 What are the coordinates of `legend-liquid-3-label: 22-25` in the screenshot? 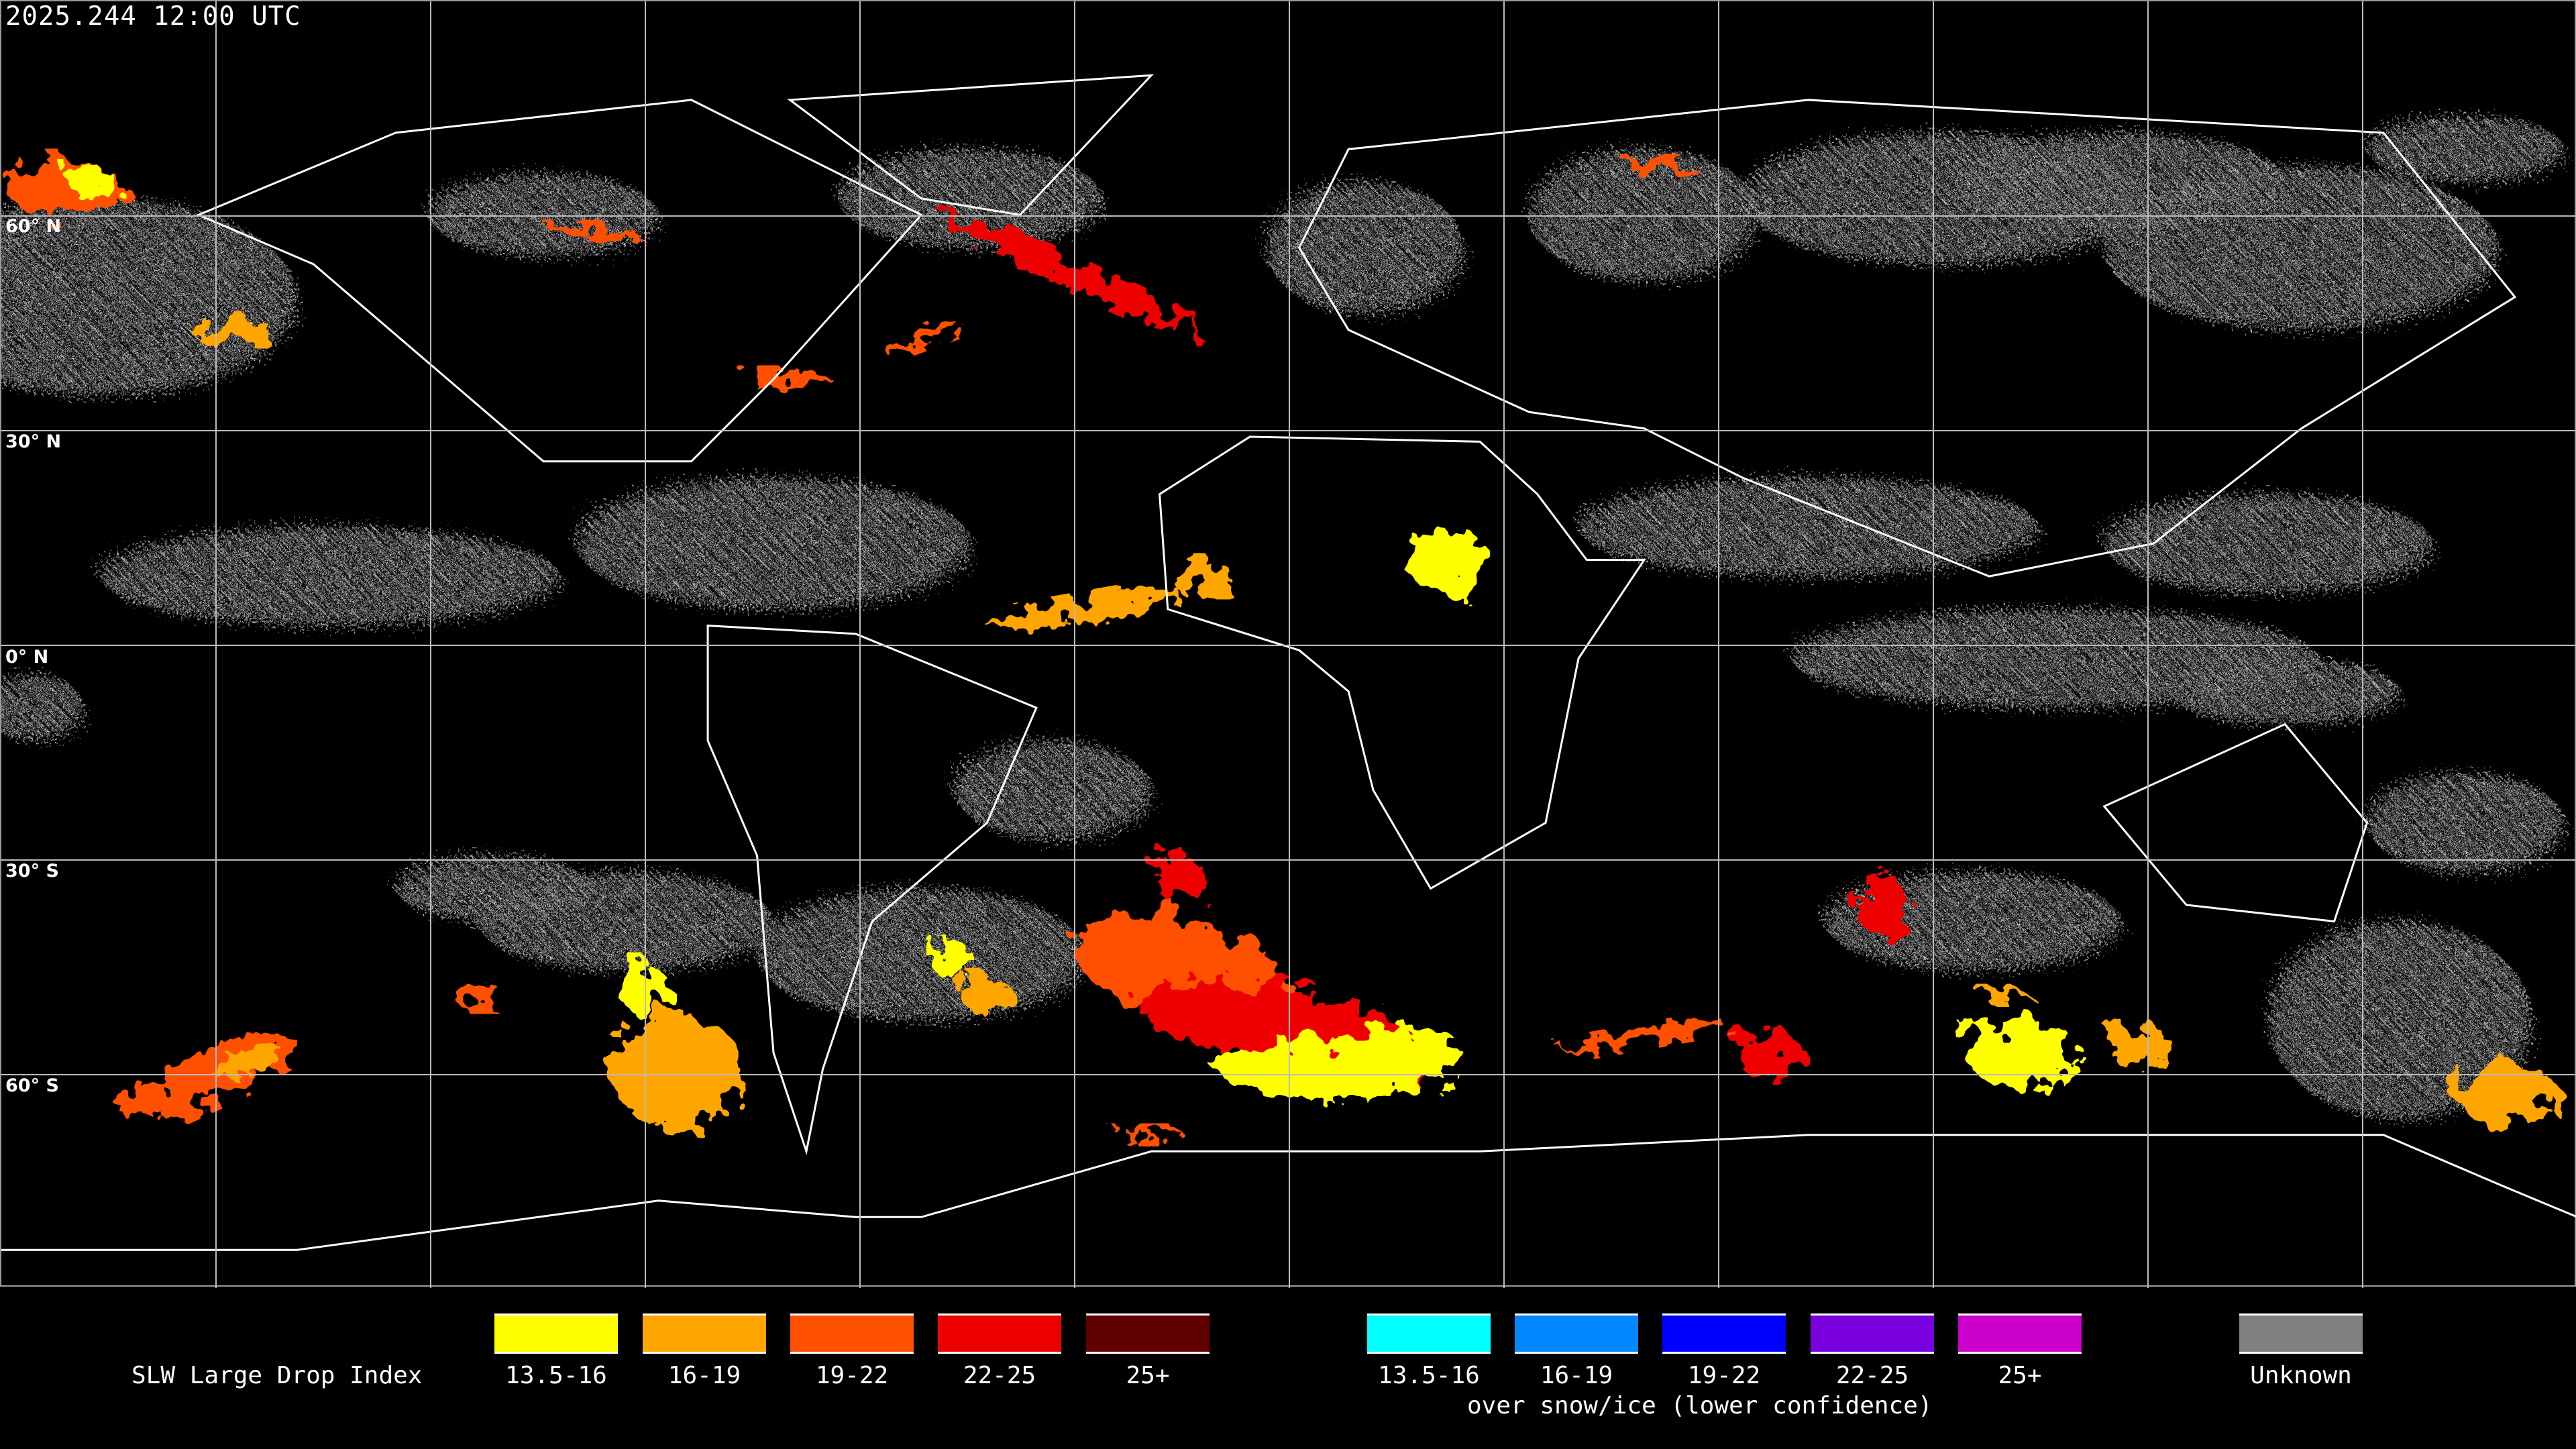 It's located at (999, 1375).